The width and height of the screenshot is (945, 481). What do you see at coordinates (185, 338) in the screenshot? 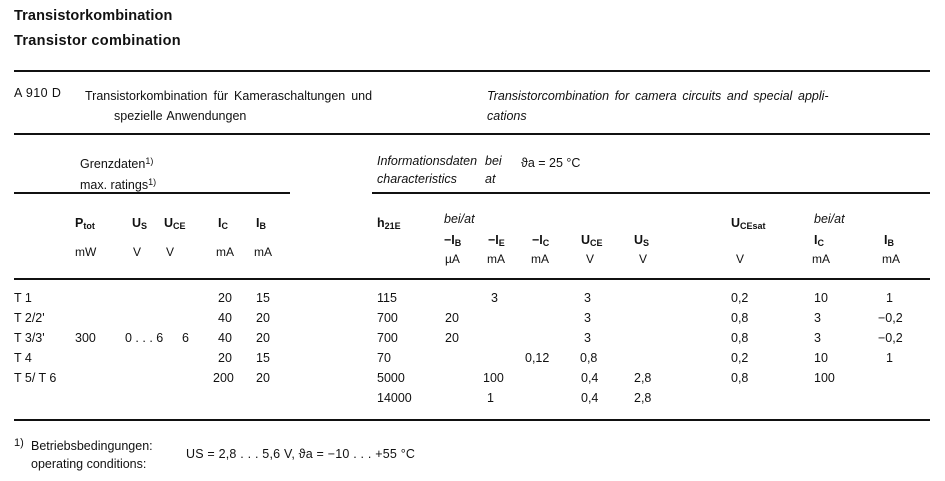
I see `cell-uce: 6` at bounding box center [185, 338].